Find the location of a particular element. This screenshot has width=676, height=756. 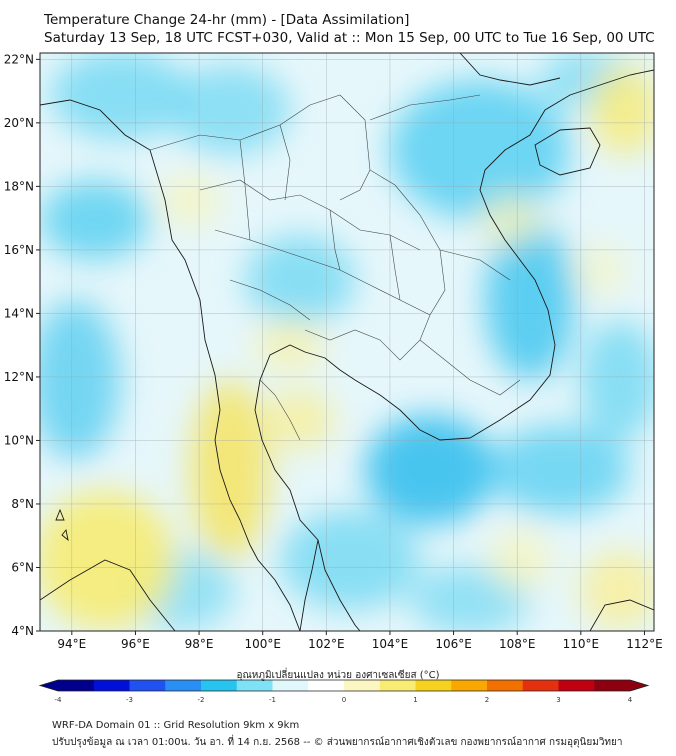

colorbar-tick-label: 2 is located at coordinates (487, 700).